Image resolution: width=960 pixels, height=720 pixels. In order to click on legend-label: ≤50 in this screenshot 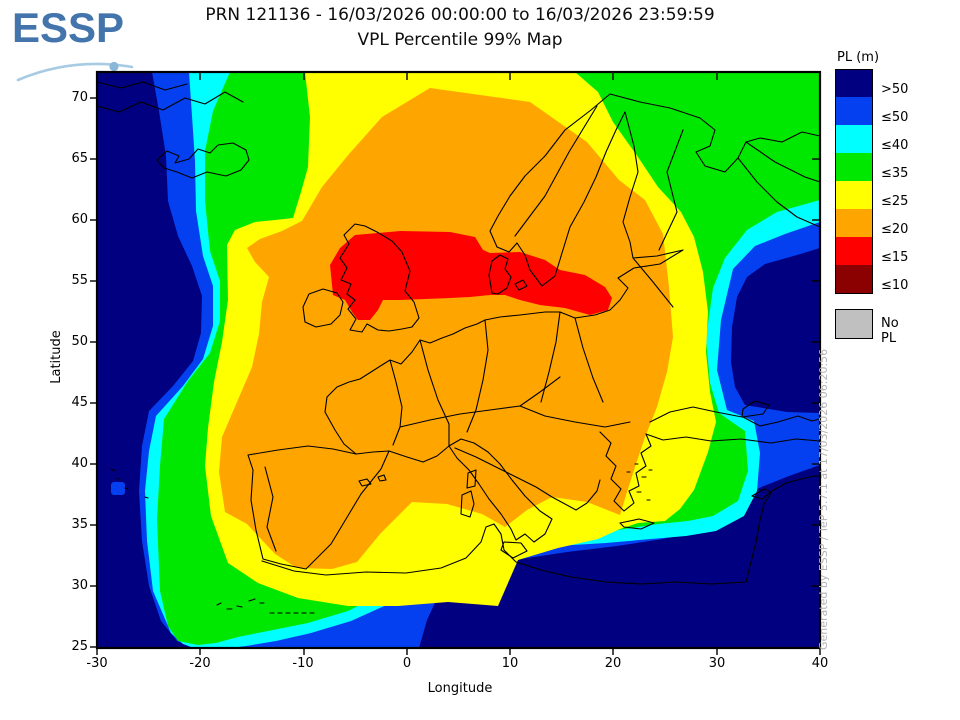, I will do `click(895, 117)`.